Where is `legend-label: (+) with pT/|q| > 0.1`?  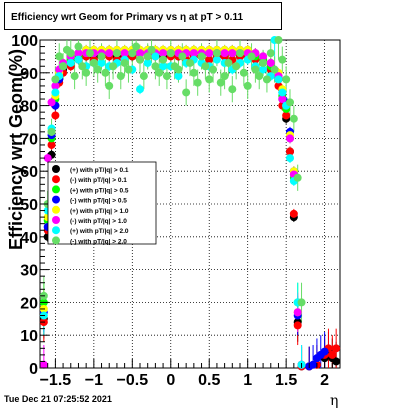
legend-label: (+) with pT/|q| > 0.1 is located at coordinates (99, 170).